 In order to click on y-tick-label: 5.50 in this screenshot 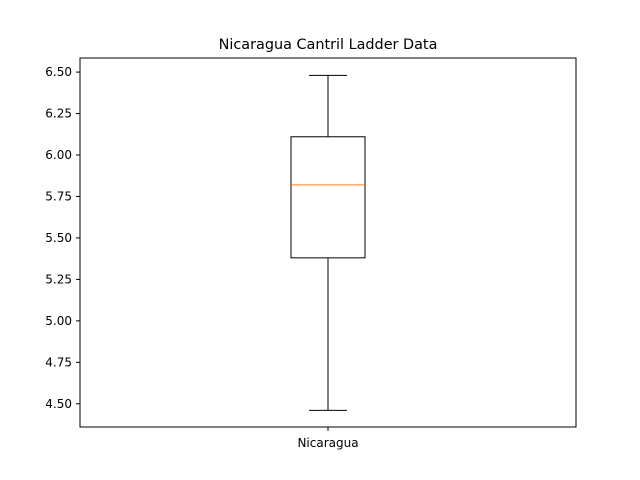, I will do `click(58, 238)`.